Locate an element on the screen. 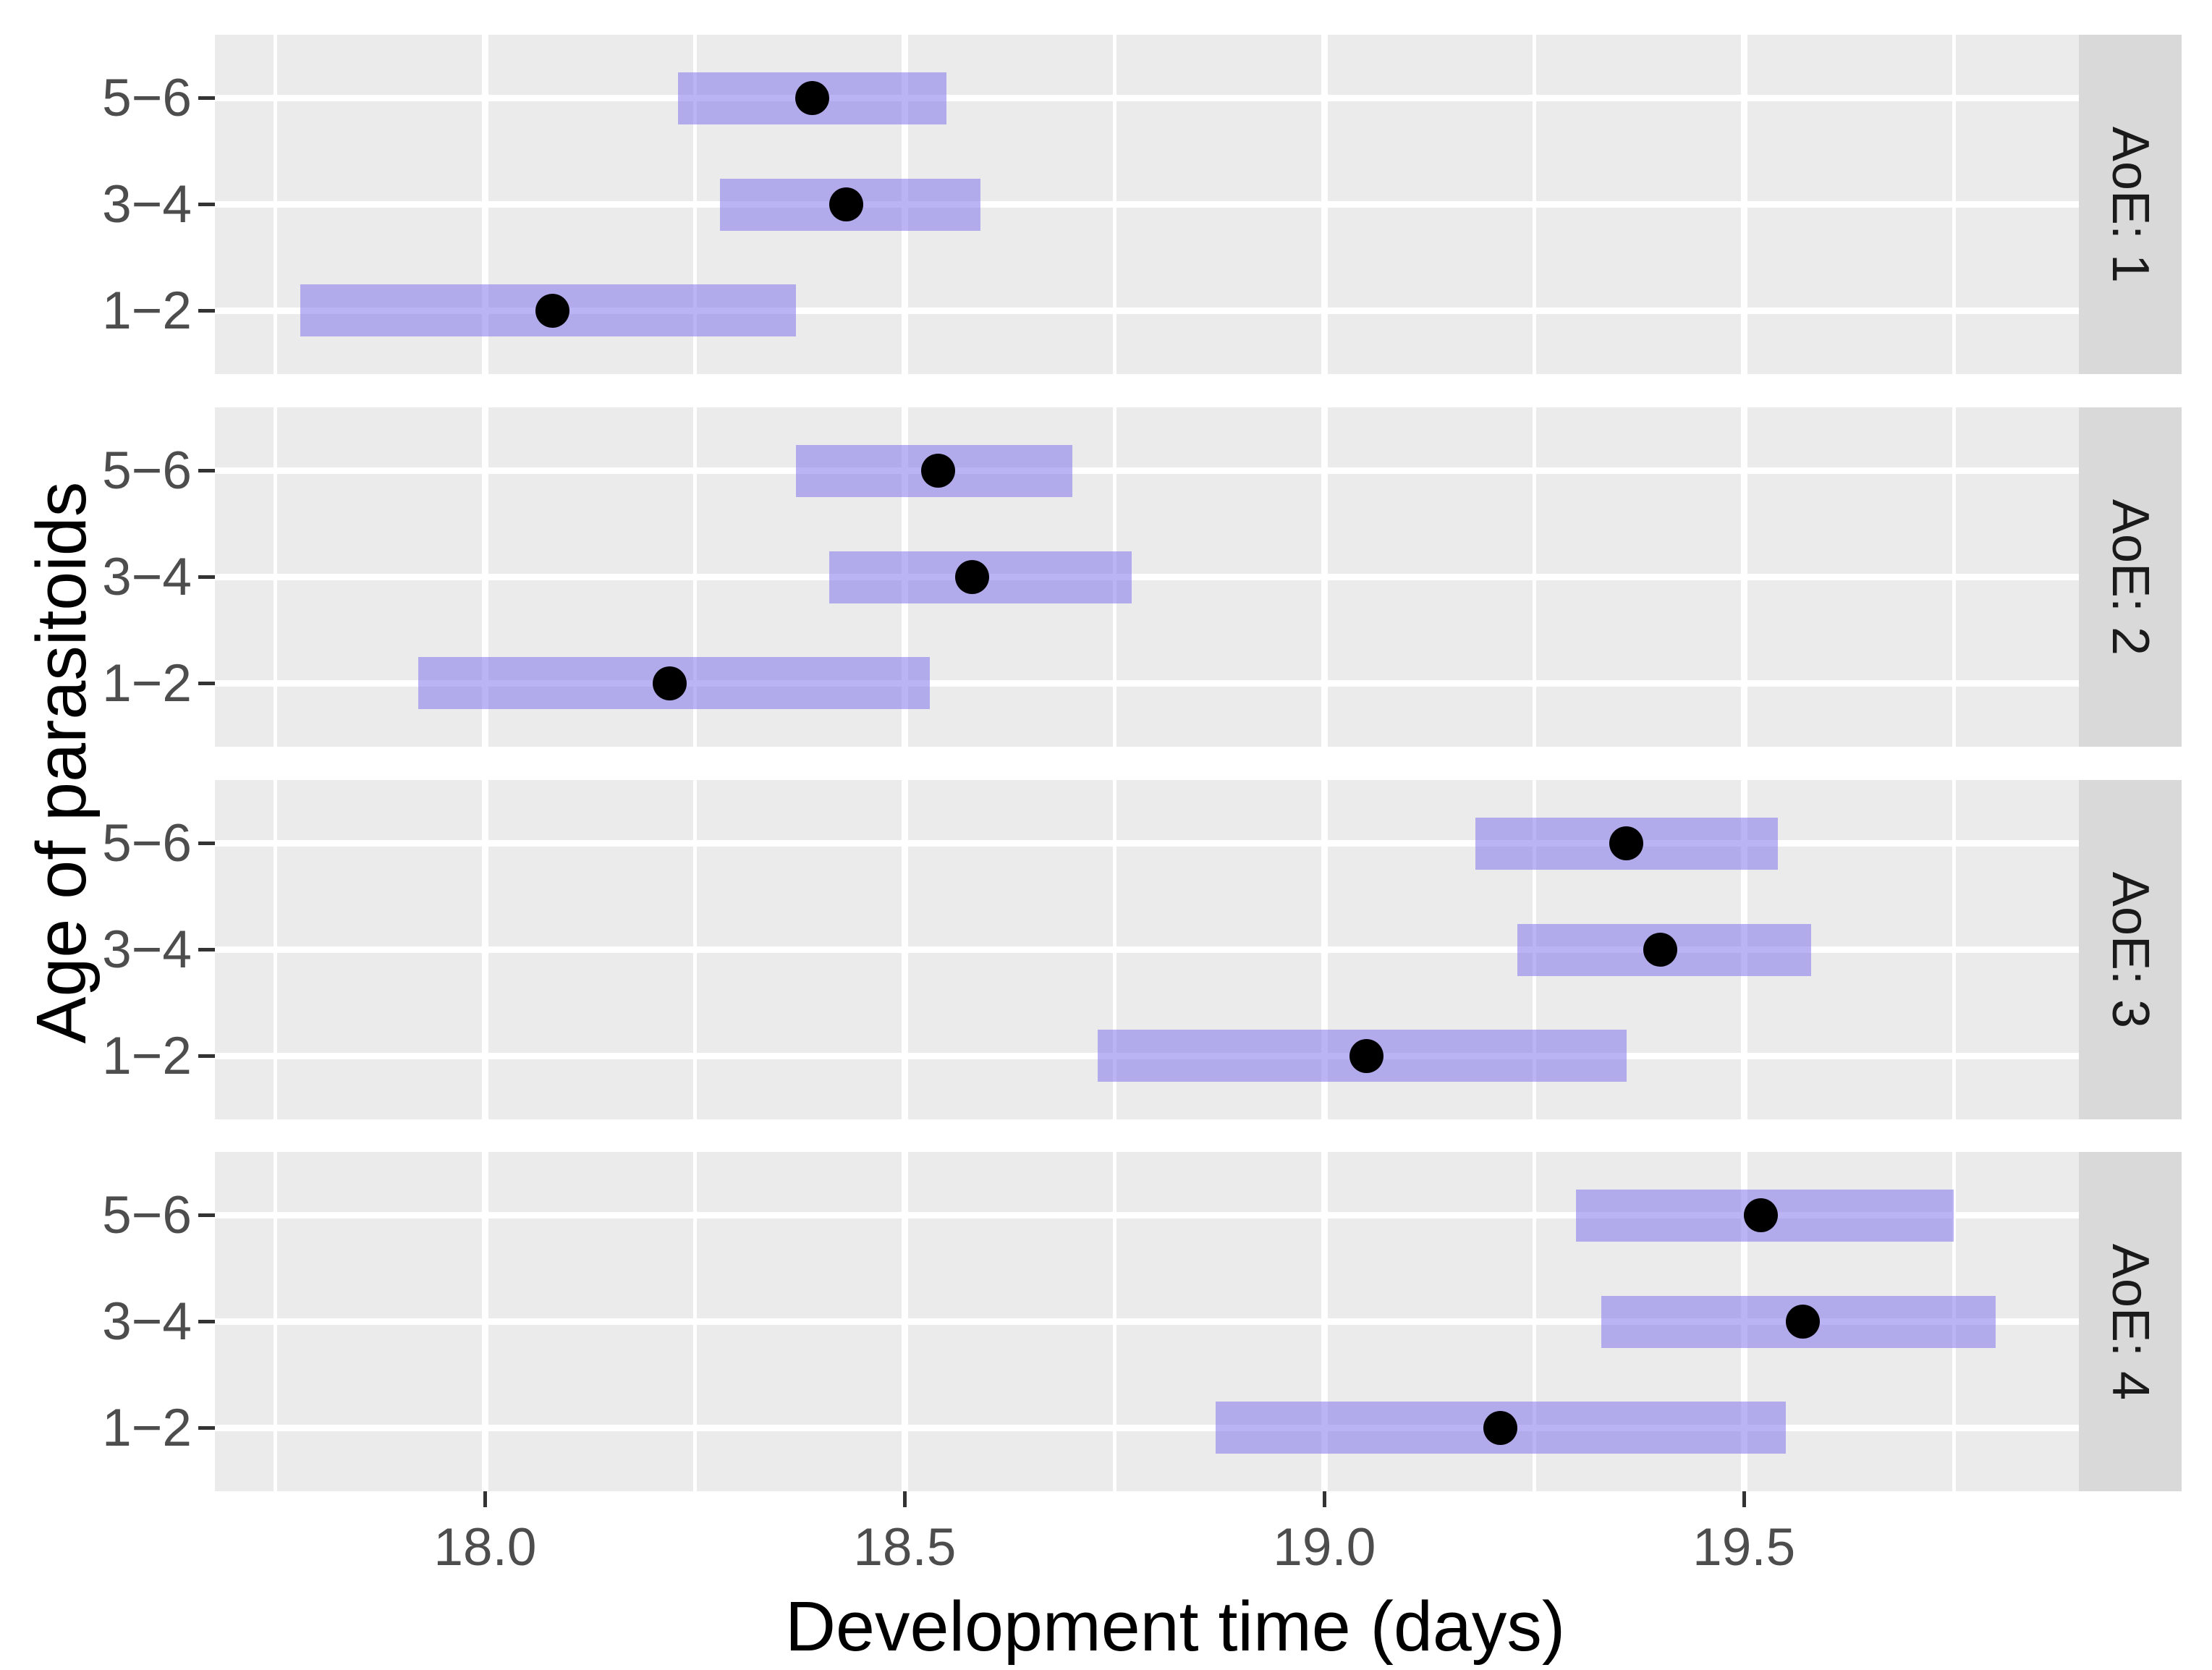  facet-strip: AoE: 3 is located at coordinates (2130, 950).